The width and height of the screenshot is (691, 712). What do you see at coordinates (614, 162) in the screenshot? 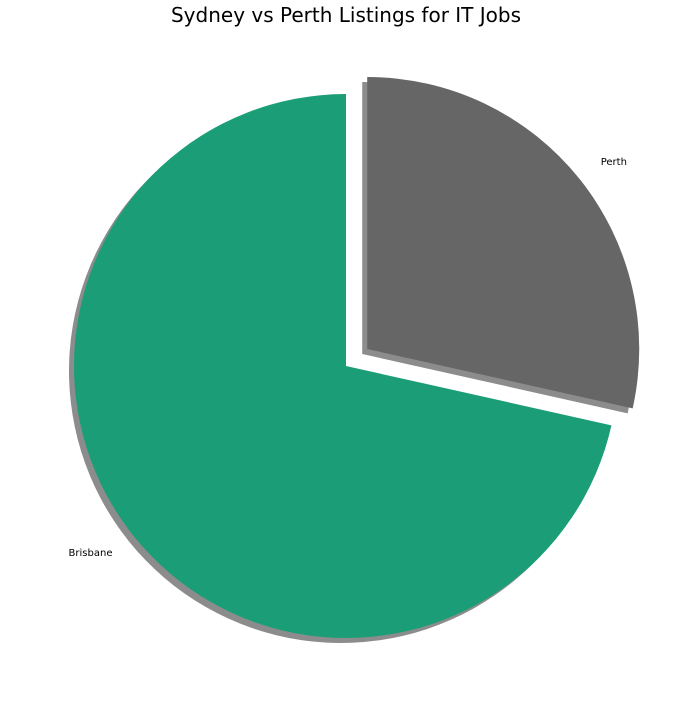
I see `slice-label-perth: Perth` at bounding box center [614, 162].